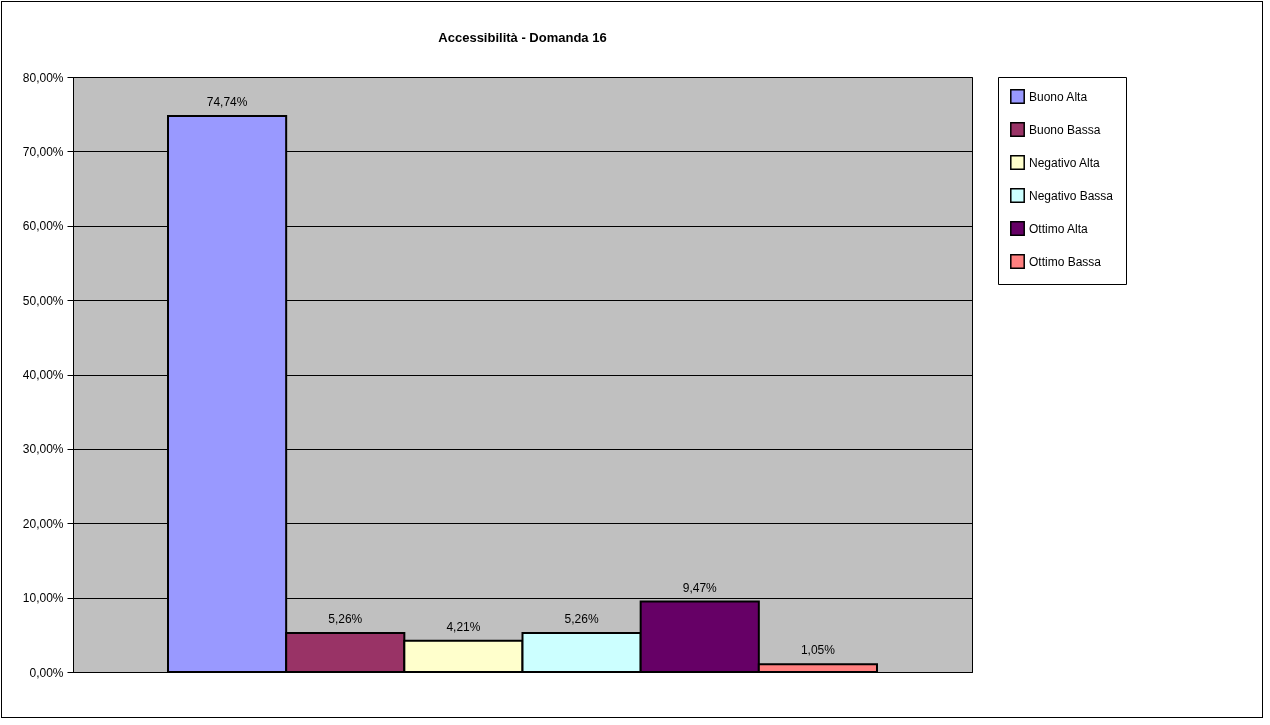 The width and height of the screenshot is (1270, 725). Describe the element at coordinates (43, 449) in the screenshot. I see `y-tick-label: 30,00%` at that location.